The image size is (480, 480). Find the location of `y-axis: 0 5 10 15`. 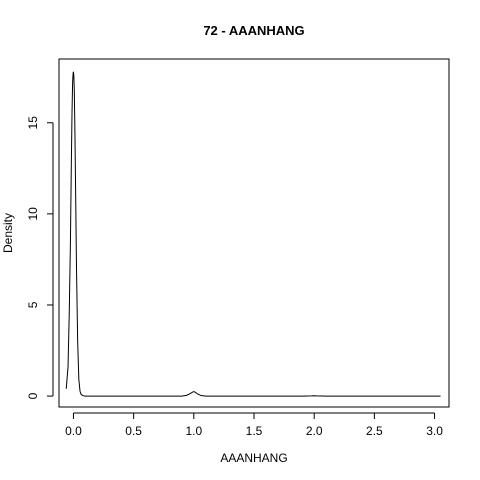

y-axis: 0 5 10 15 is located at coordinates (40, 257).